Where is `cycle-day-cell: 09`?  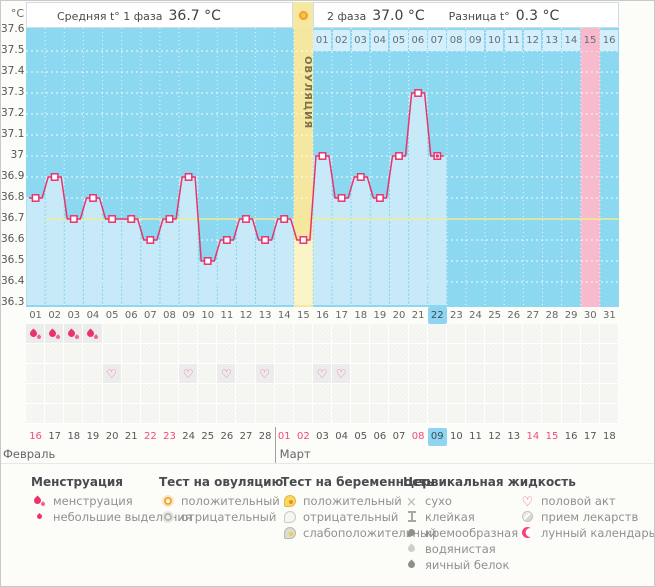
cycle-day-cell: 09 is located at coordinates (188, 315).